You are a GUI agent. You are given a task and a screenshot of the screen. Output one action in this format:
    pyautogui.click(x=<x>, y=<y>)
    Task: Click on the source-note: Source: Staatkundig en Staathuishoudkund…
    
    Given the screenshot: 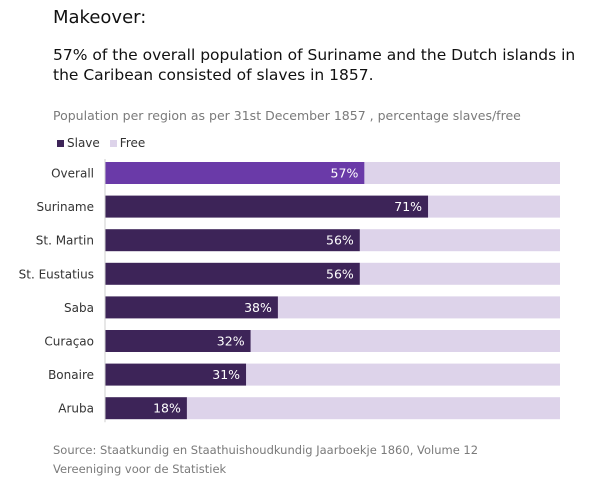 What is the action you would take?
    pyautogui.click(x=265, y=460)
    